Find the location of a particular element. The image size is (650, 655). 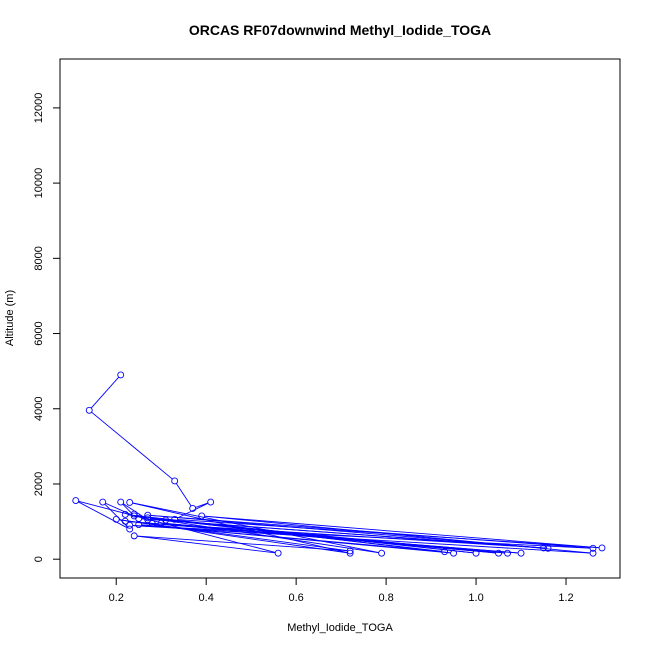

y-tick-label: 10000 is located at coordinates (39, 183).